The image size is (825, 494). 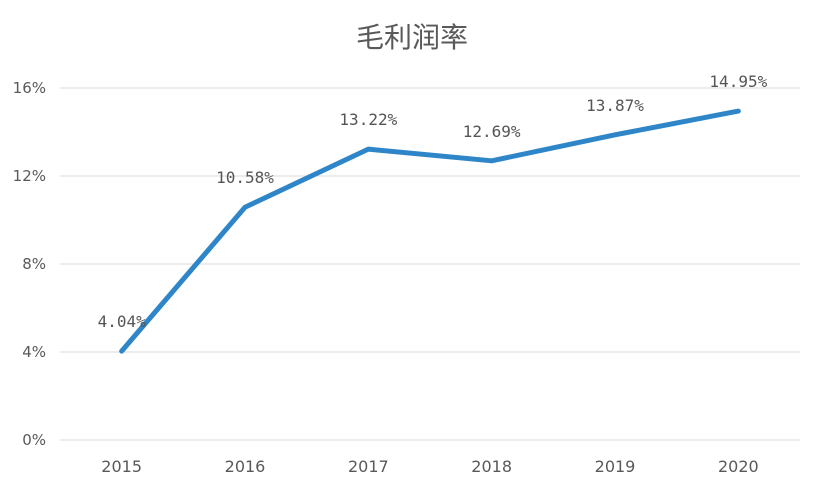 What do you see at coordinates (34, 264) in the screenshot?
I see `y-axis-tick-label: 8%` at bounding box center [34, 264].